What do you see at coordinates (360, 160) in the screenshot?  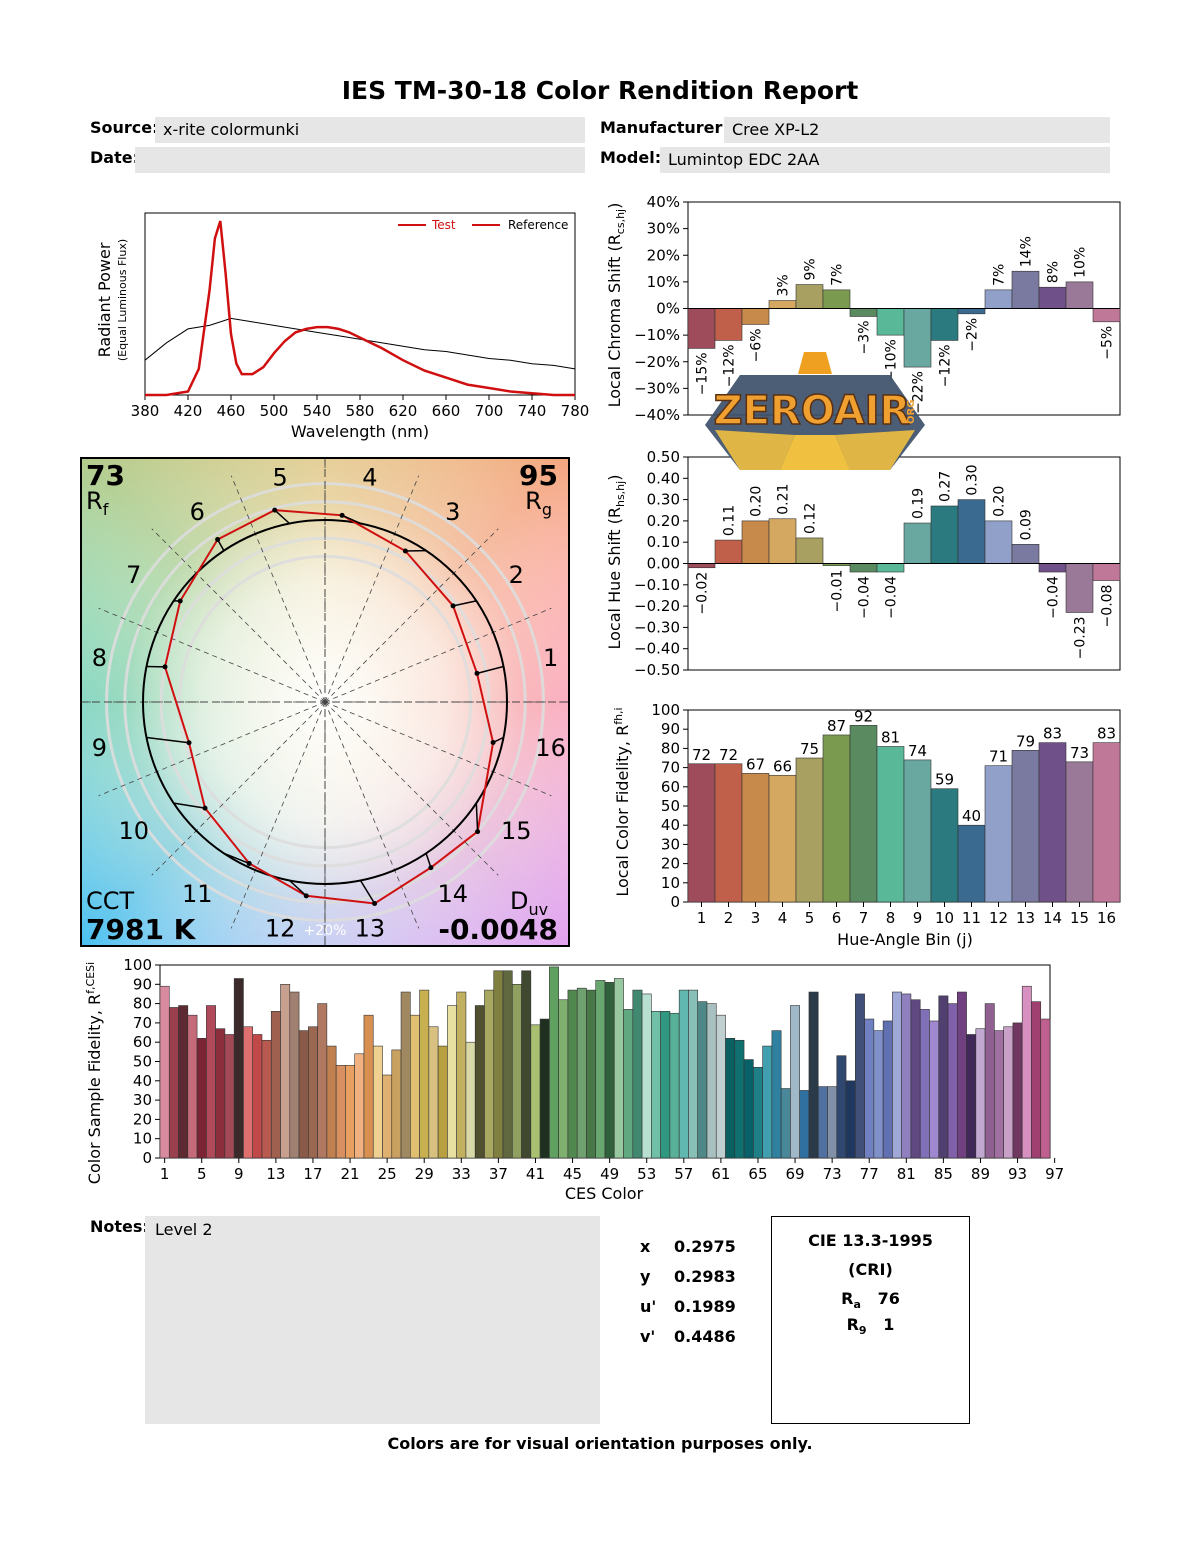 I see `date-field` at bounding box center [360, 160].